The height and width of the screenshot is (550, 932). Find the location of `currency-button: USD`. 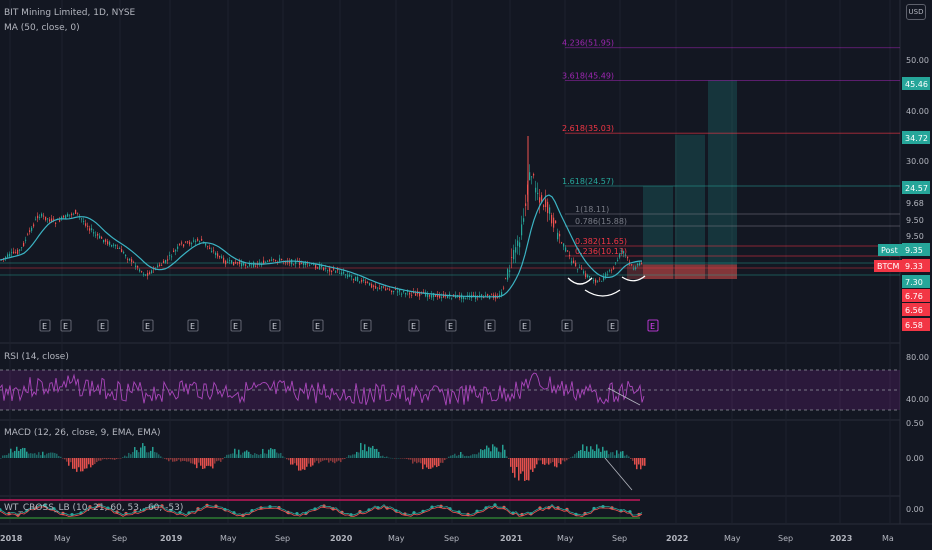

currency-button: USD is located at coordinates (916, 12).